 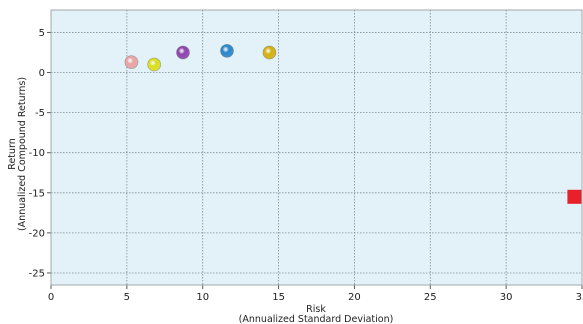 I want to click on y-axis-title: Return, so click(x=12, y=154).